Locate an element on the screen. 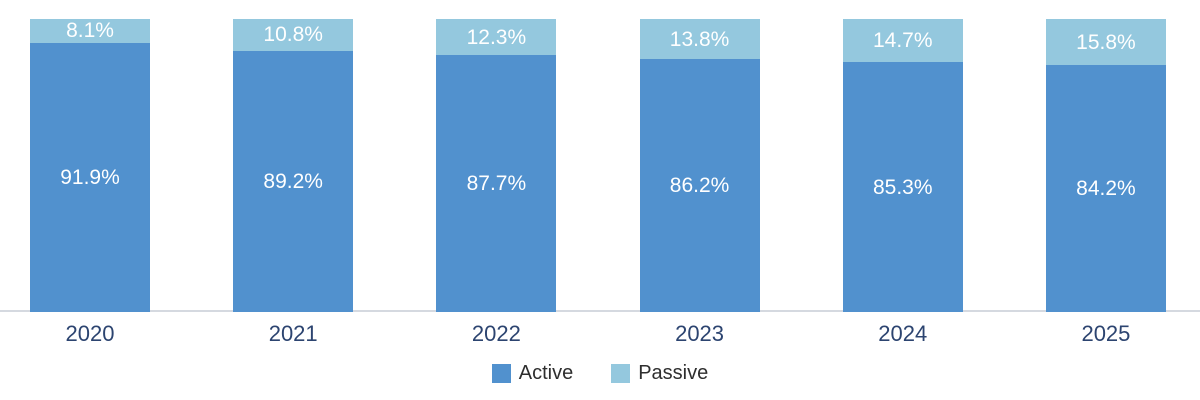  bar-segment-passive-2022: 12.3% is located at coordinates (496, 37).